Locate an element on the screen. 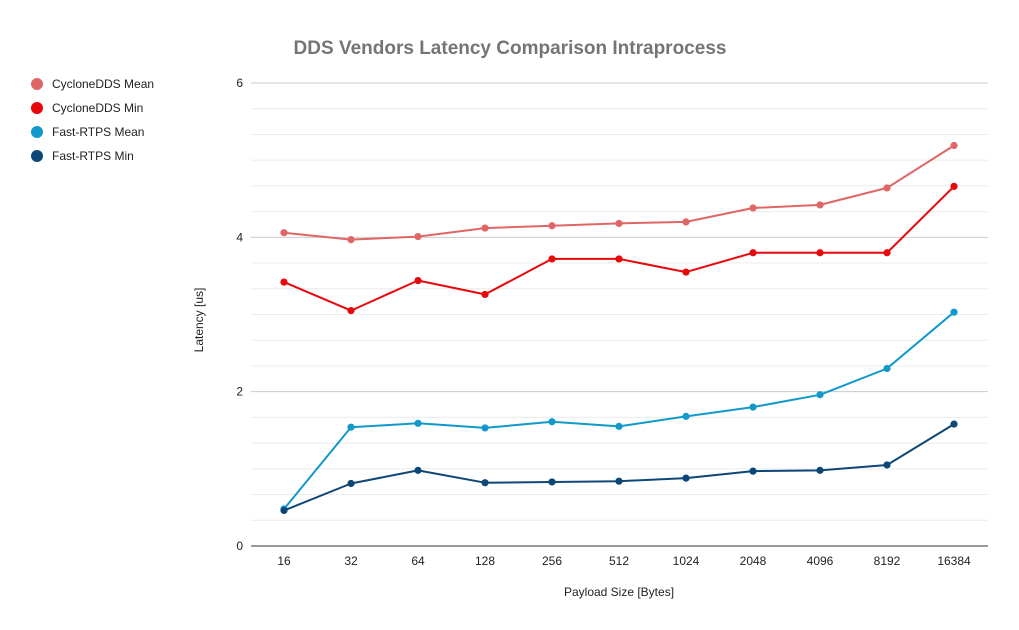 The width and height of the screenshot is (1019, 630). x-tick-label: 16384 is located at coordinates (954, 561).